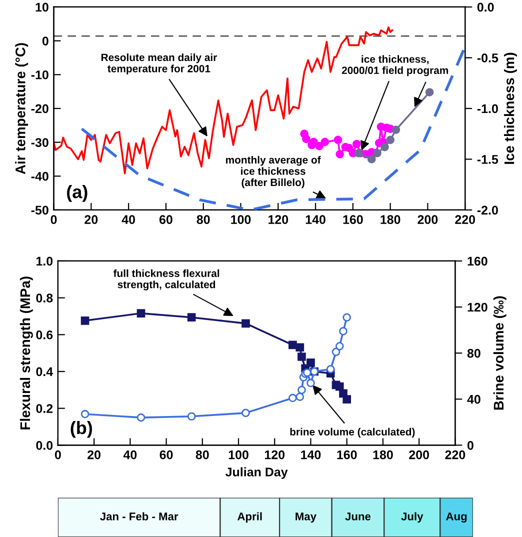 The height and width of the screenshot is (537, 522). Describe the element at coordinates (39, 210) in the screenshot. I see `y-tick-label: -50` at that location.